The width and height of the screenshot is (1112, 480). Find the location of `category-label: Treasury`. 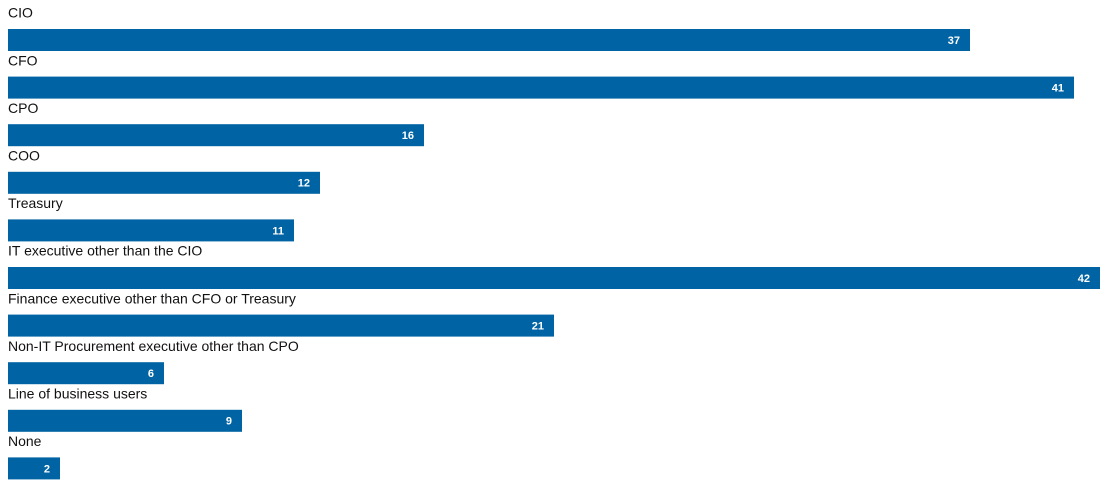

category-label: Treasury is located at coordinates (35, 203).